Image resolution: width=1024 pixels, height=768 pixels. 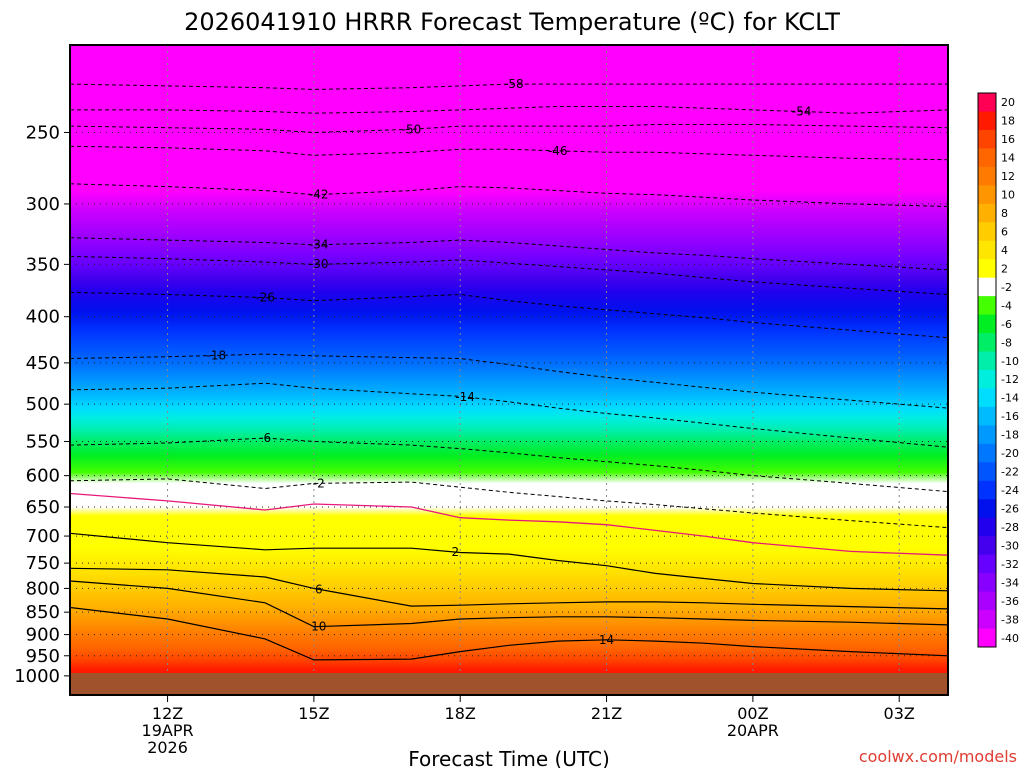 I want to click on x-tick-label: 12Z, so click(x=167, y=713).